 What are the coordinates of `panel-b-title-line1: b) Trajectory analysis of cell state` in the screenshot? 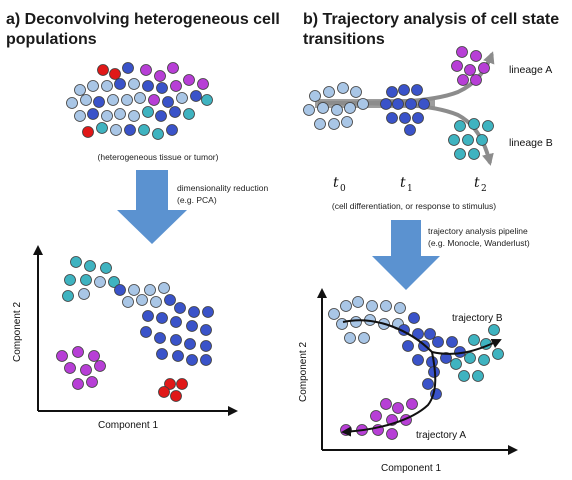 It's located at (431, 19).